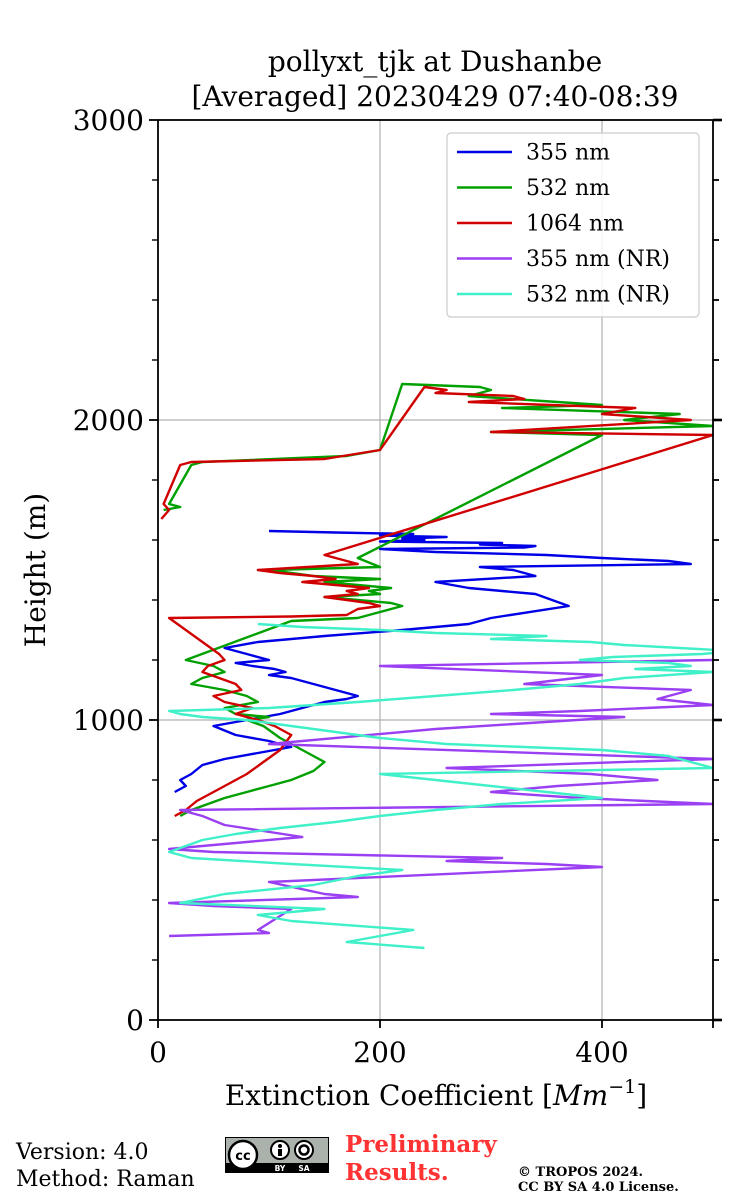 This screenshot has width=750, height=1200. What do you see at coordinates (389, 1095) in the screenshot?
I see `x-axis-label-main: Extinction Coefficient [` at bounding box center [389, 1095].